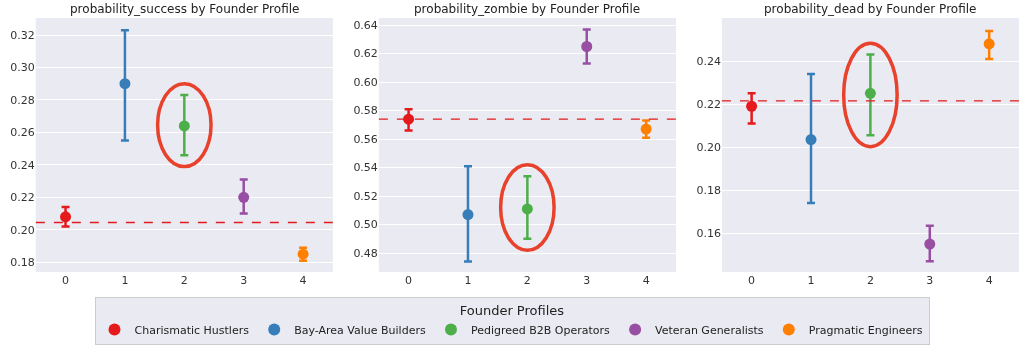  I want to click on legend-label: Bay-Area Value Builders, so click(360, 330).